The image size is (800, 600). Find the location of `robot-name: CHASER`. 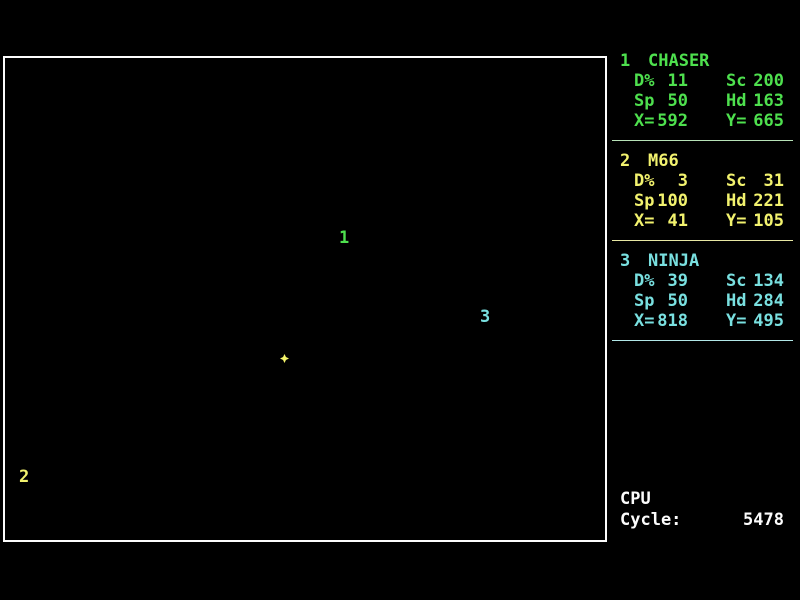

robot-name: CHASER is located at coordinates (679, 61).